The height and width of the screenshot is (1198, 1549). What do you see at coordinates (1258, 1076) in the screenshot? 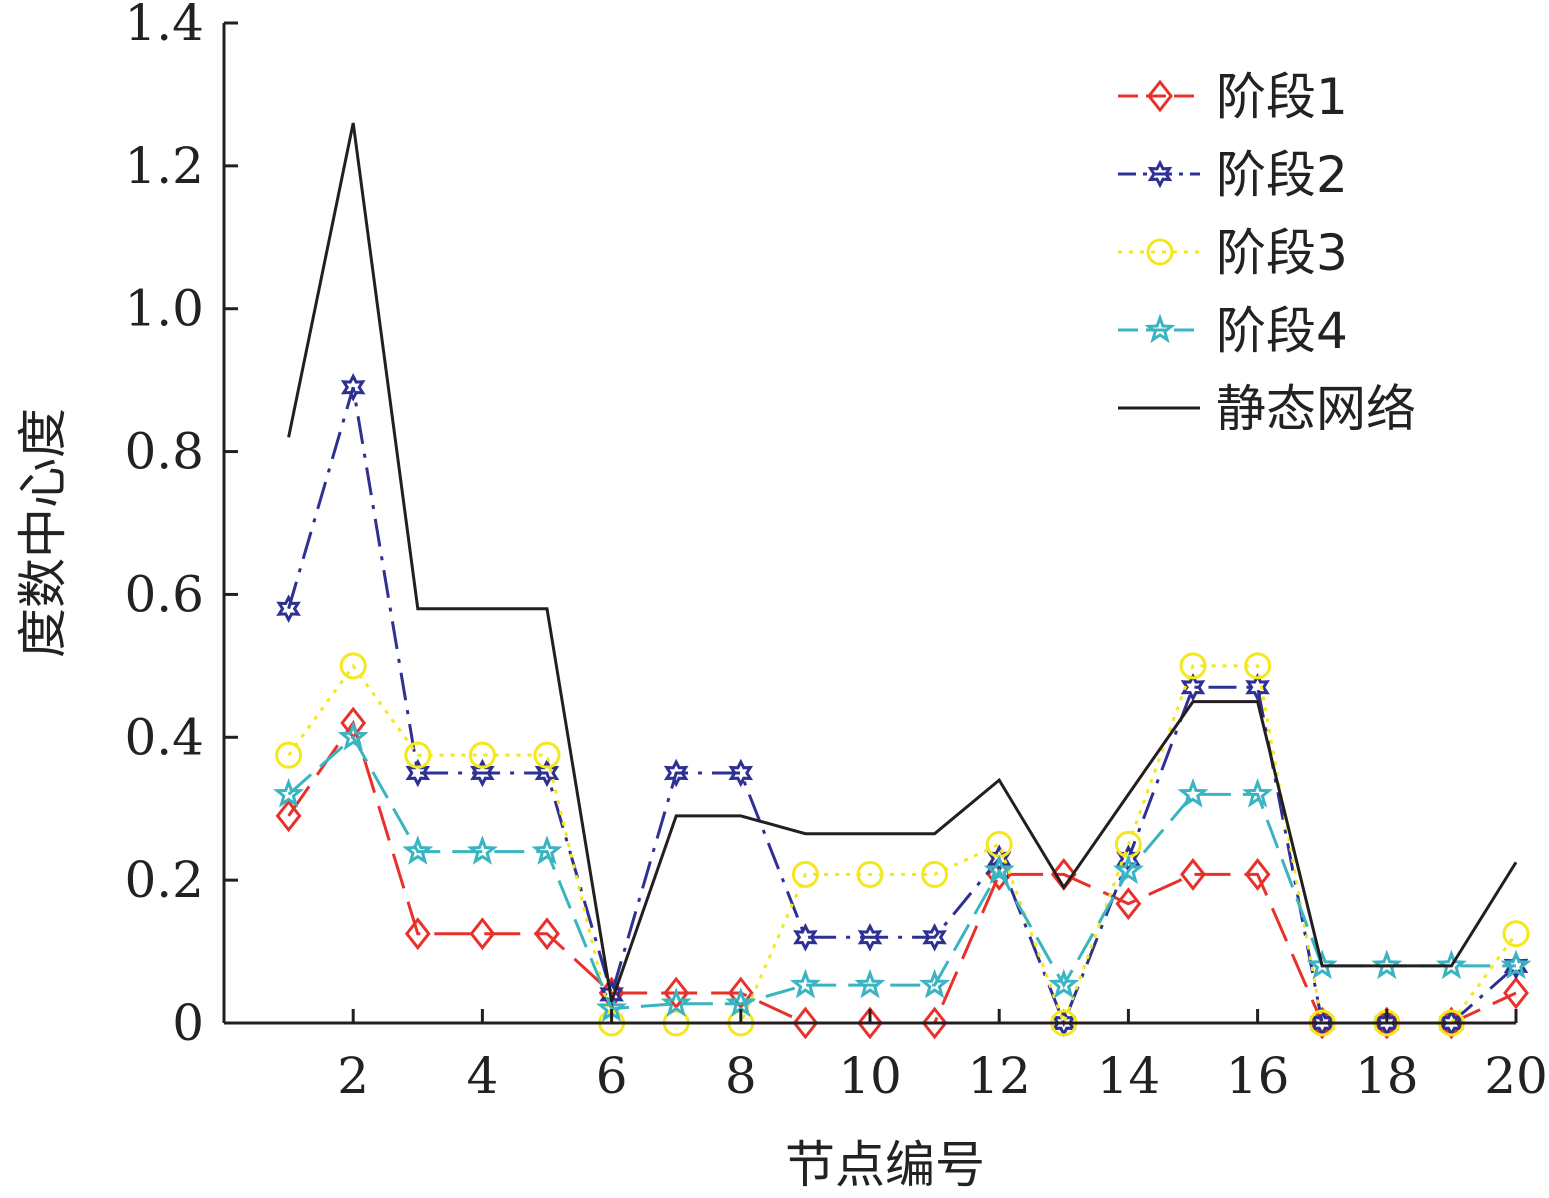
I see `x-tick-label: 16` at bounding box center [1258, 1076].